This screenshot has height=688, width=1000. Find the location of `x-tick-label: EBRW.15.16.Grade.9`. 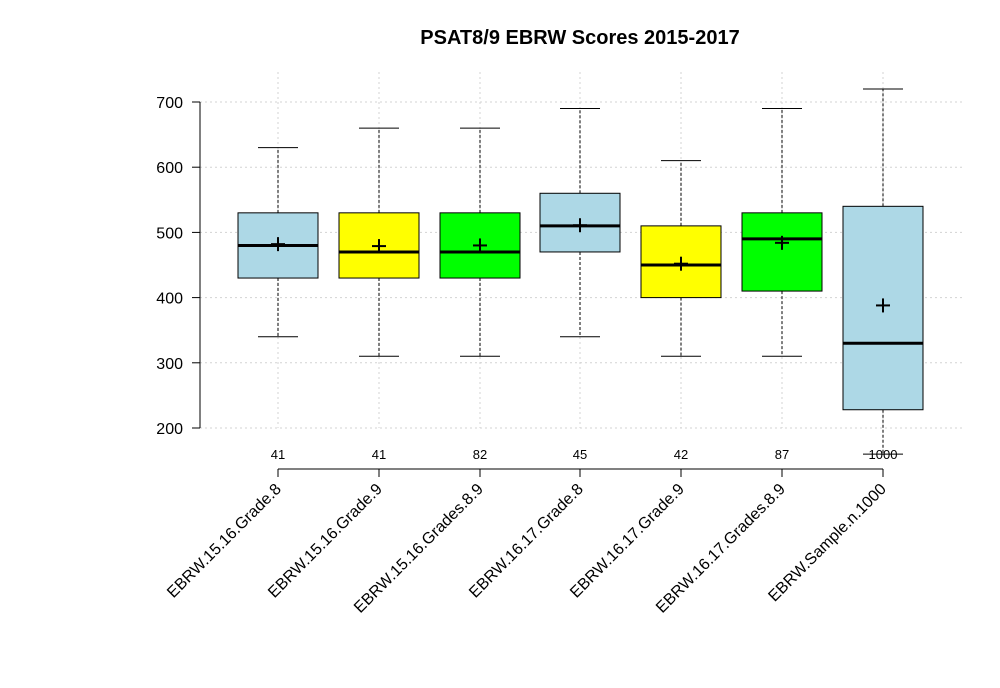

x-tick-label: EBRW.15.16.Grade.9 is located at coordinates (325, 541).